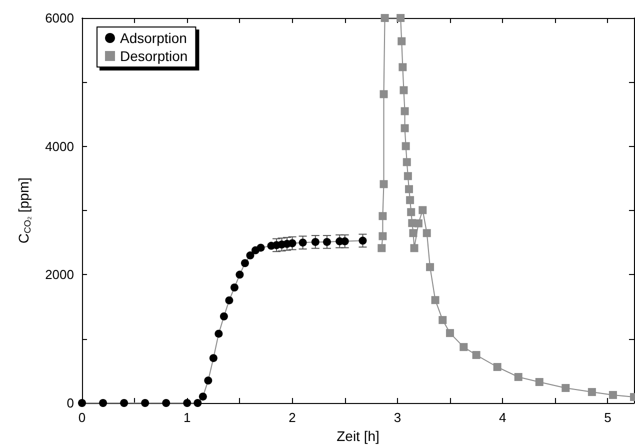  Describe the element at coordinates (24, 210) in the screenshot. I see `y-axis-title: CCO₂ [ppm]` at that location.